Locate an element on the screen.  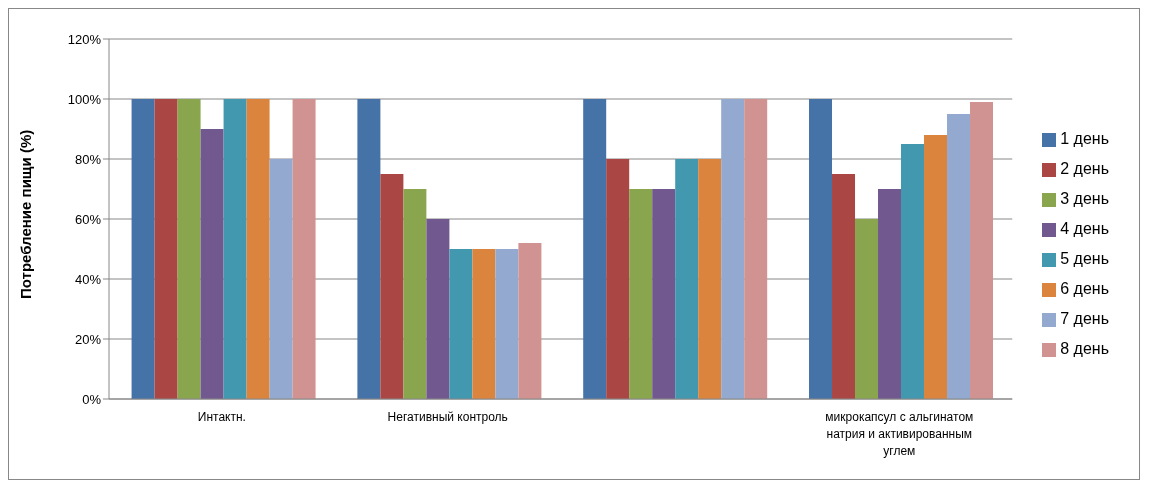
y-tick-label: 80% is located at coordinates (88, 159).